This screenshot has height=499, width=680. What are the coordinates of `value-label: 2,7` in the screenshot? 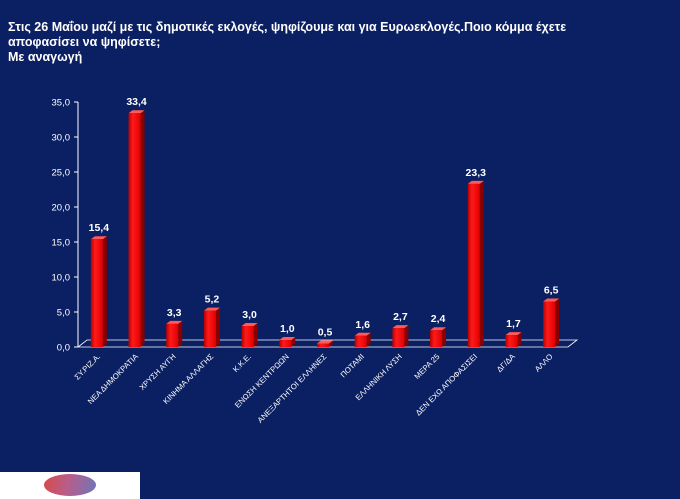 It's located at (400, 317).